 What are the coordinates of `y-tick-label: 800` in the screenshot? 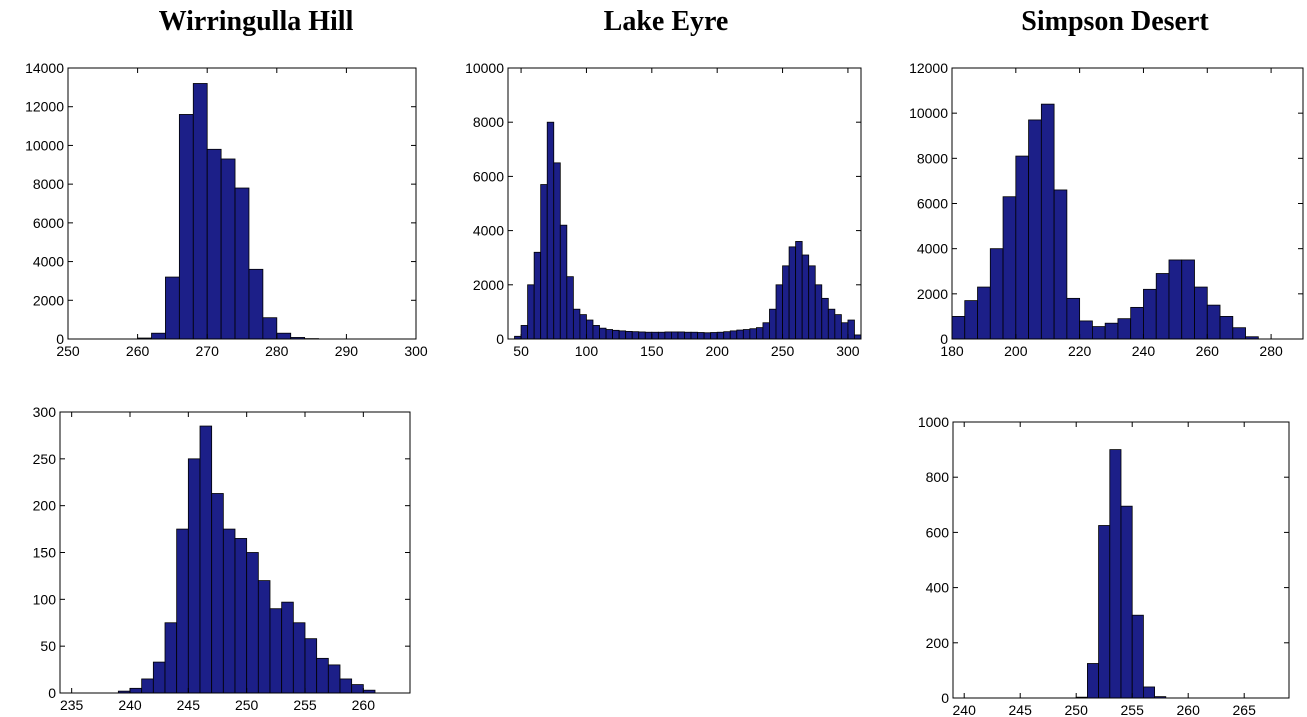 It's located at (938, 477).